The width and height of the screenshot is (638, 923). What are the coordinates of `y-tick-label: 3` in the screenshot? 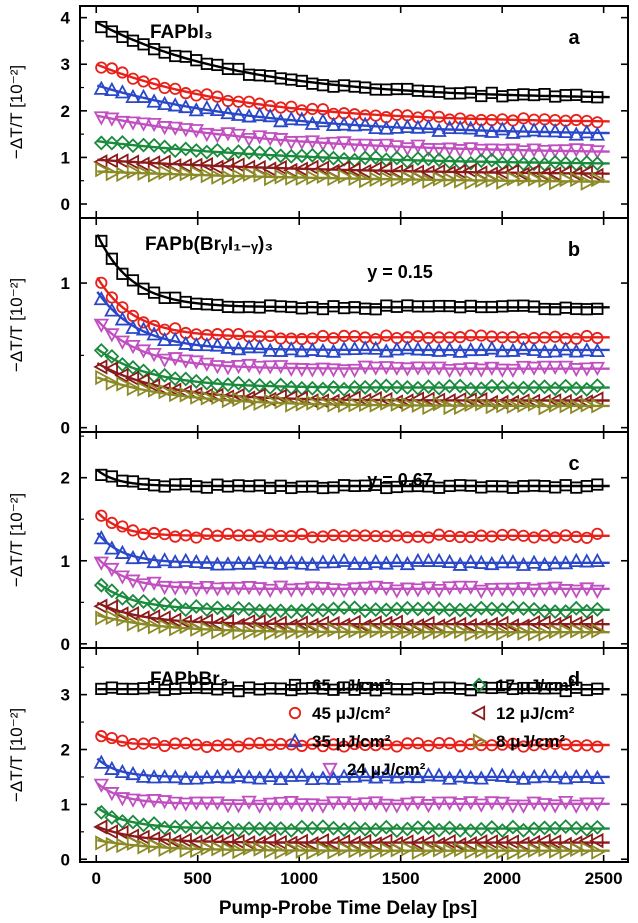 It's located at (65, 695).